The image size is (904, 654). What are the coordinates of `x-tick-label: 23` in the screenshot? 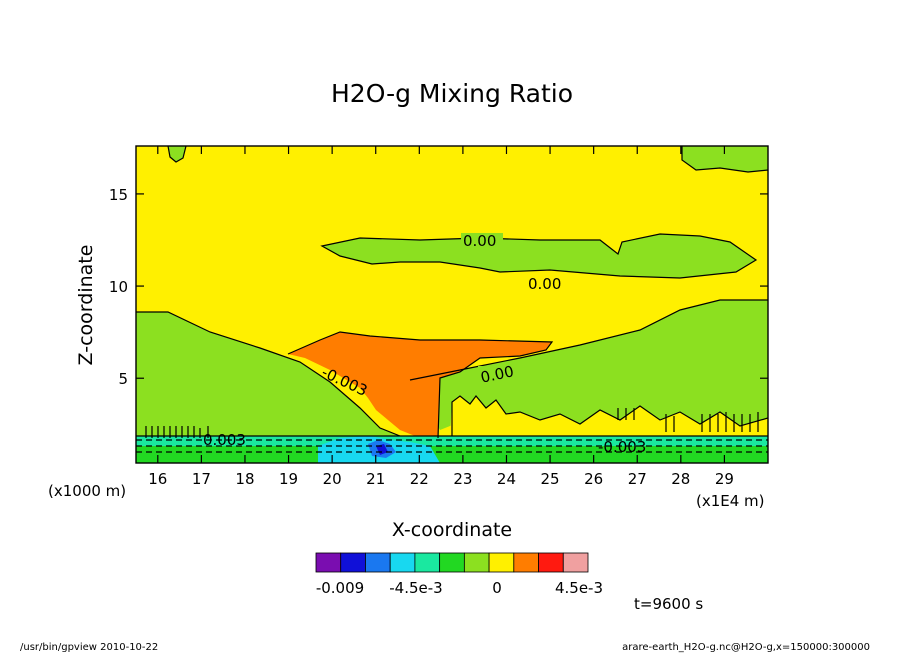 It's located at (462, 479).